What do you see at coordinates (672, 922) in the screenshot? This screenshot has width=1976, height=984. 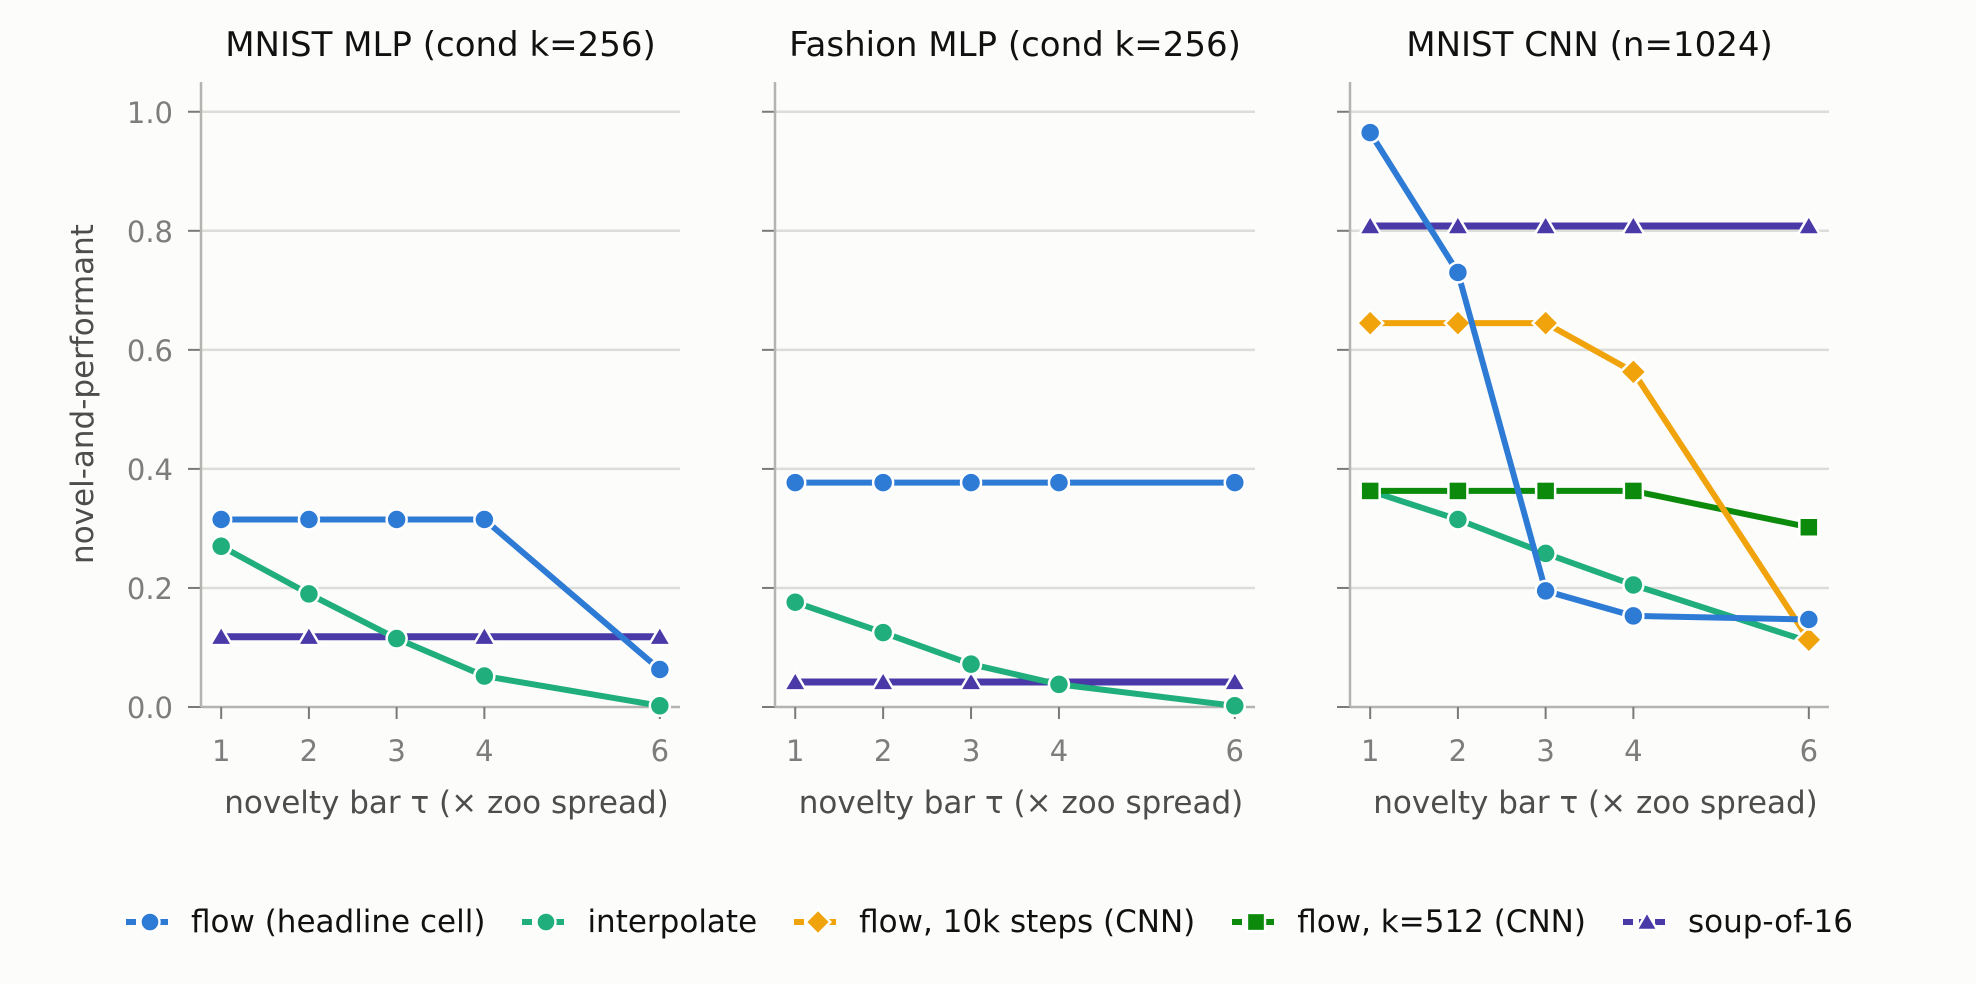 I see `legend-label: interpolate` at bounding box center [672, 922].